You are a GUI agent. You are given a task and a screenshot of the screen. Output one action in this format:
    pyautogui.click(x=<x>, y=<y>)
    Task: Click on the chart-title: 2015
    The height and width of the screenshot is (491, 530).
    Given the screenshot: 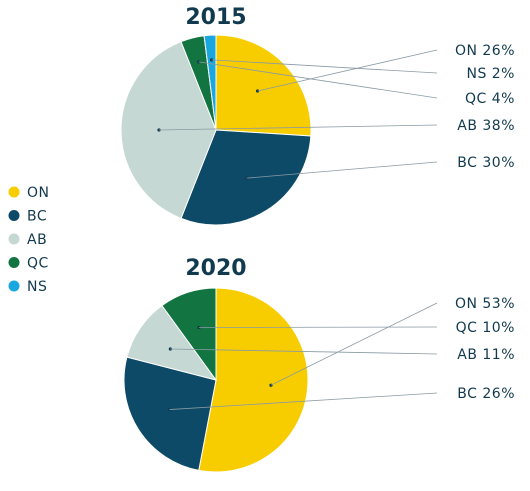 What is the action you would take?
    pyautogui.click(x=215, y=17)
    